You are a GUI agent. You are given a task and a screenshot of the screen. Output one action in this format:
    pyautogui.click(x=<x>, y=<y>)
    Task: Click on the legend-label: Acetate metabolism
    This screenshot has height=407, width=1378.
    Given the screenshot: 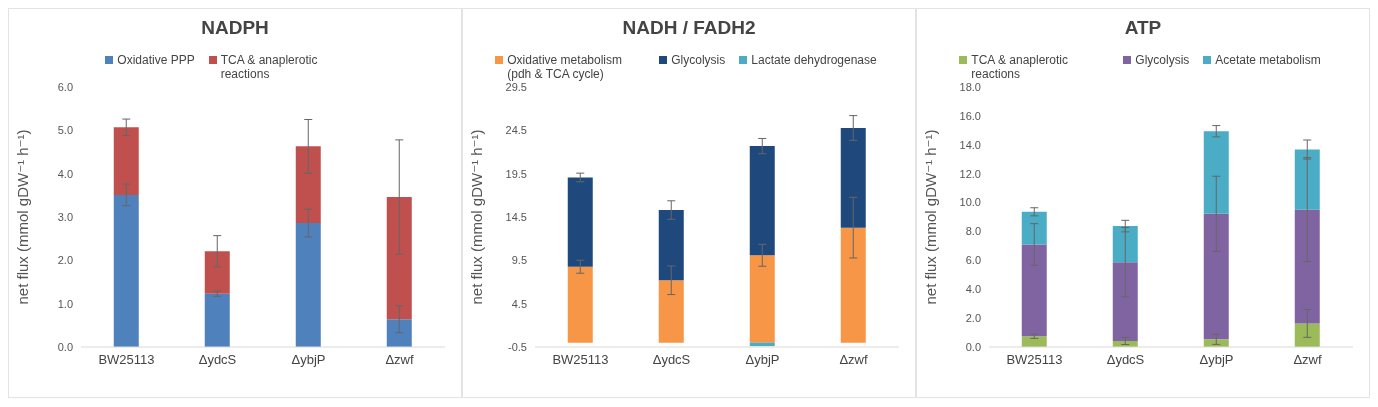 What is the action you would take?
    pyautogui.click(x=1268, y=60)
    